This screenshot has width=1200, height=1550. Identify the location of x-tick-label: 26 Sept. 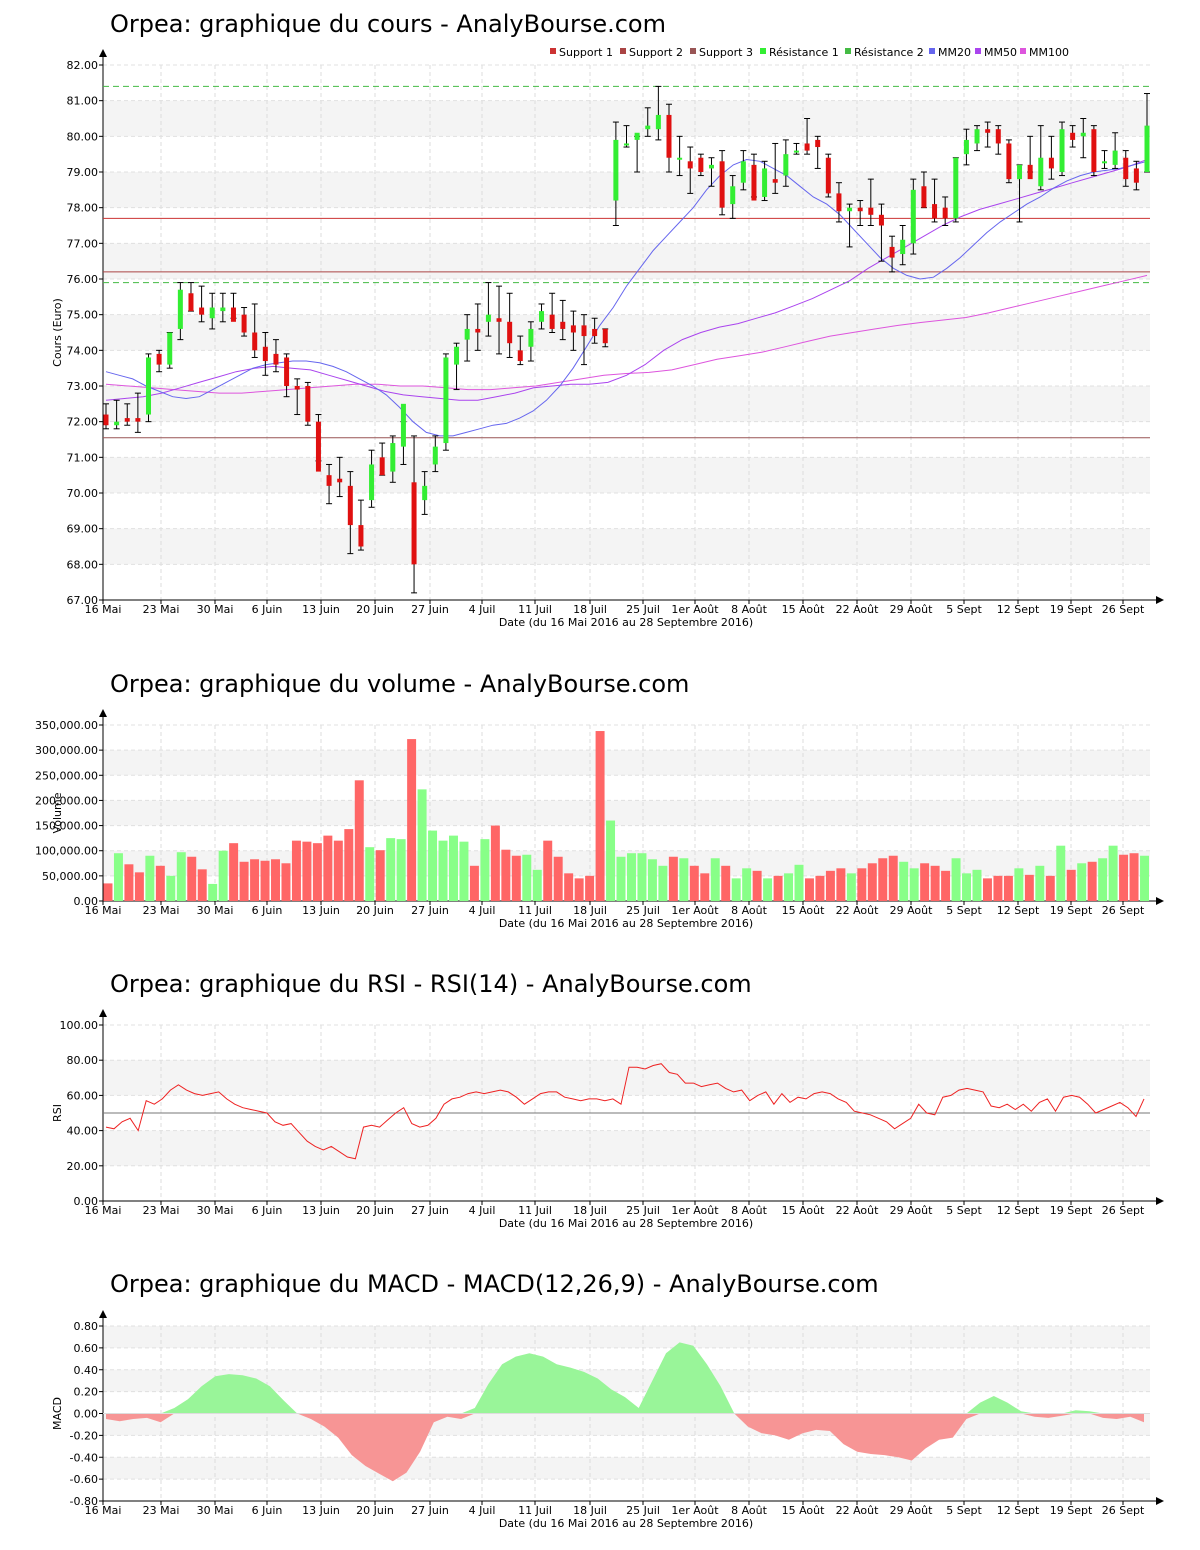
(1123, 609).